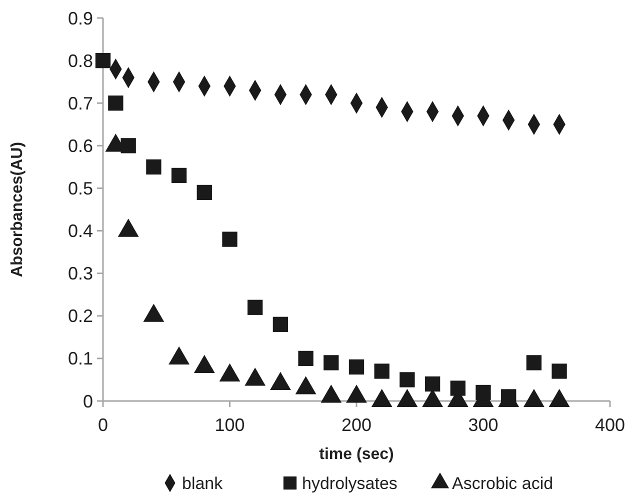  Describe the element at coordinates (503, 483) in the screenshot. I see `legend-label: Ascrobic acid` at that location.